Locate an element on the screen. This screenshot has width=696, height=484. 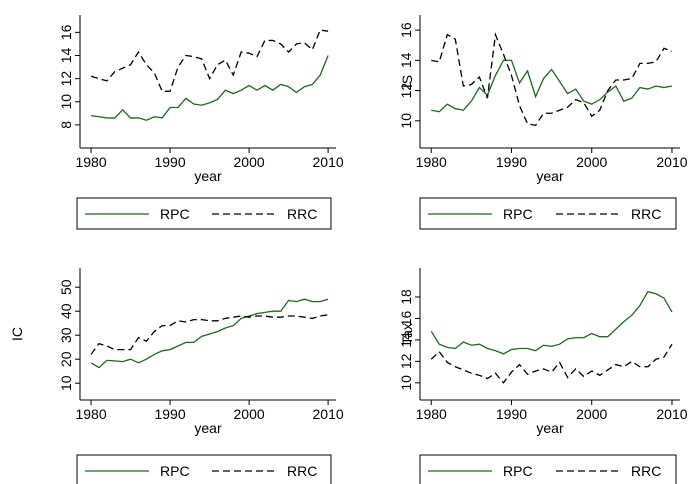
y-tick-label: 8 is located at coordinates (66, 125).